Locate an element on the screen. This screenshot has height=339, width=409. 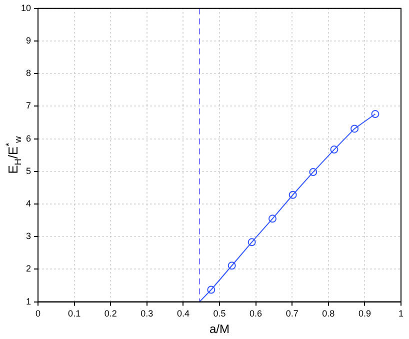
x-tick-label: 0.4 is located at coordinates (183, 313).